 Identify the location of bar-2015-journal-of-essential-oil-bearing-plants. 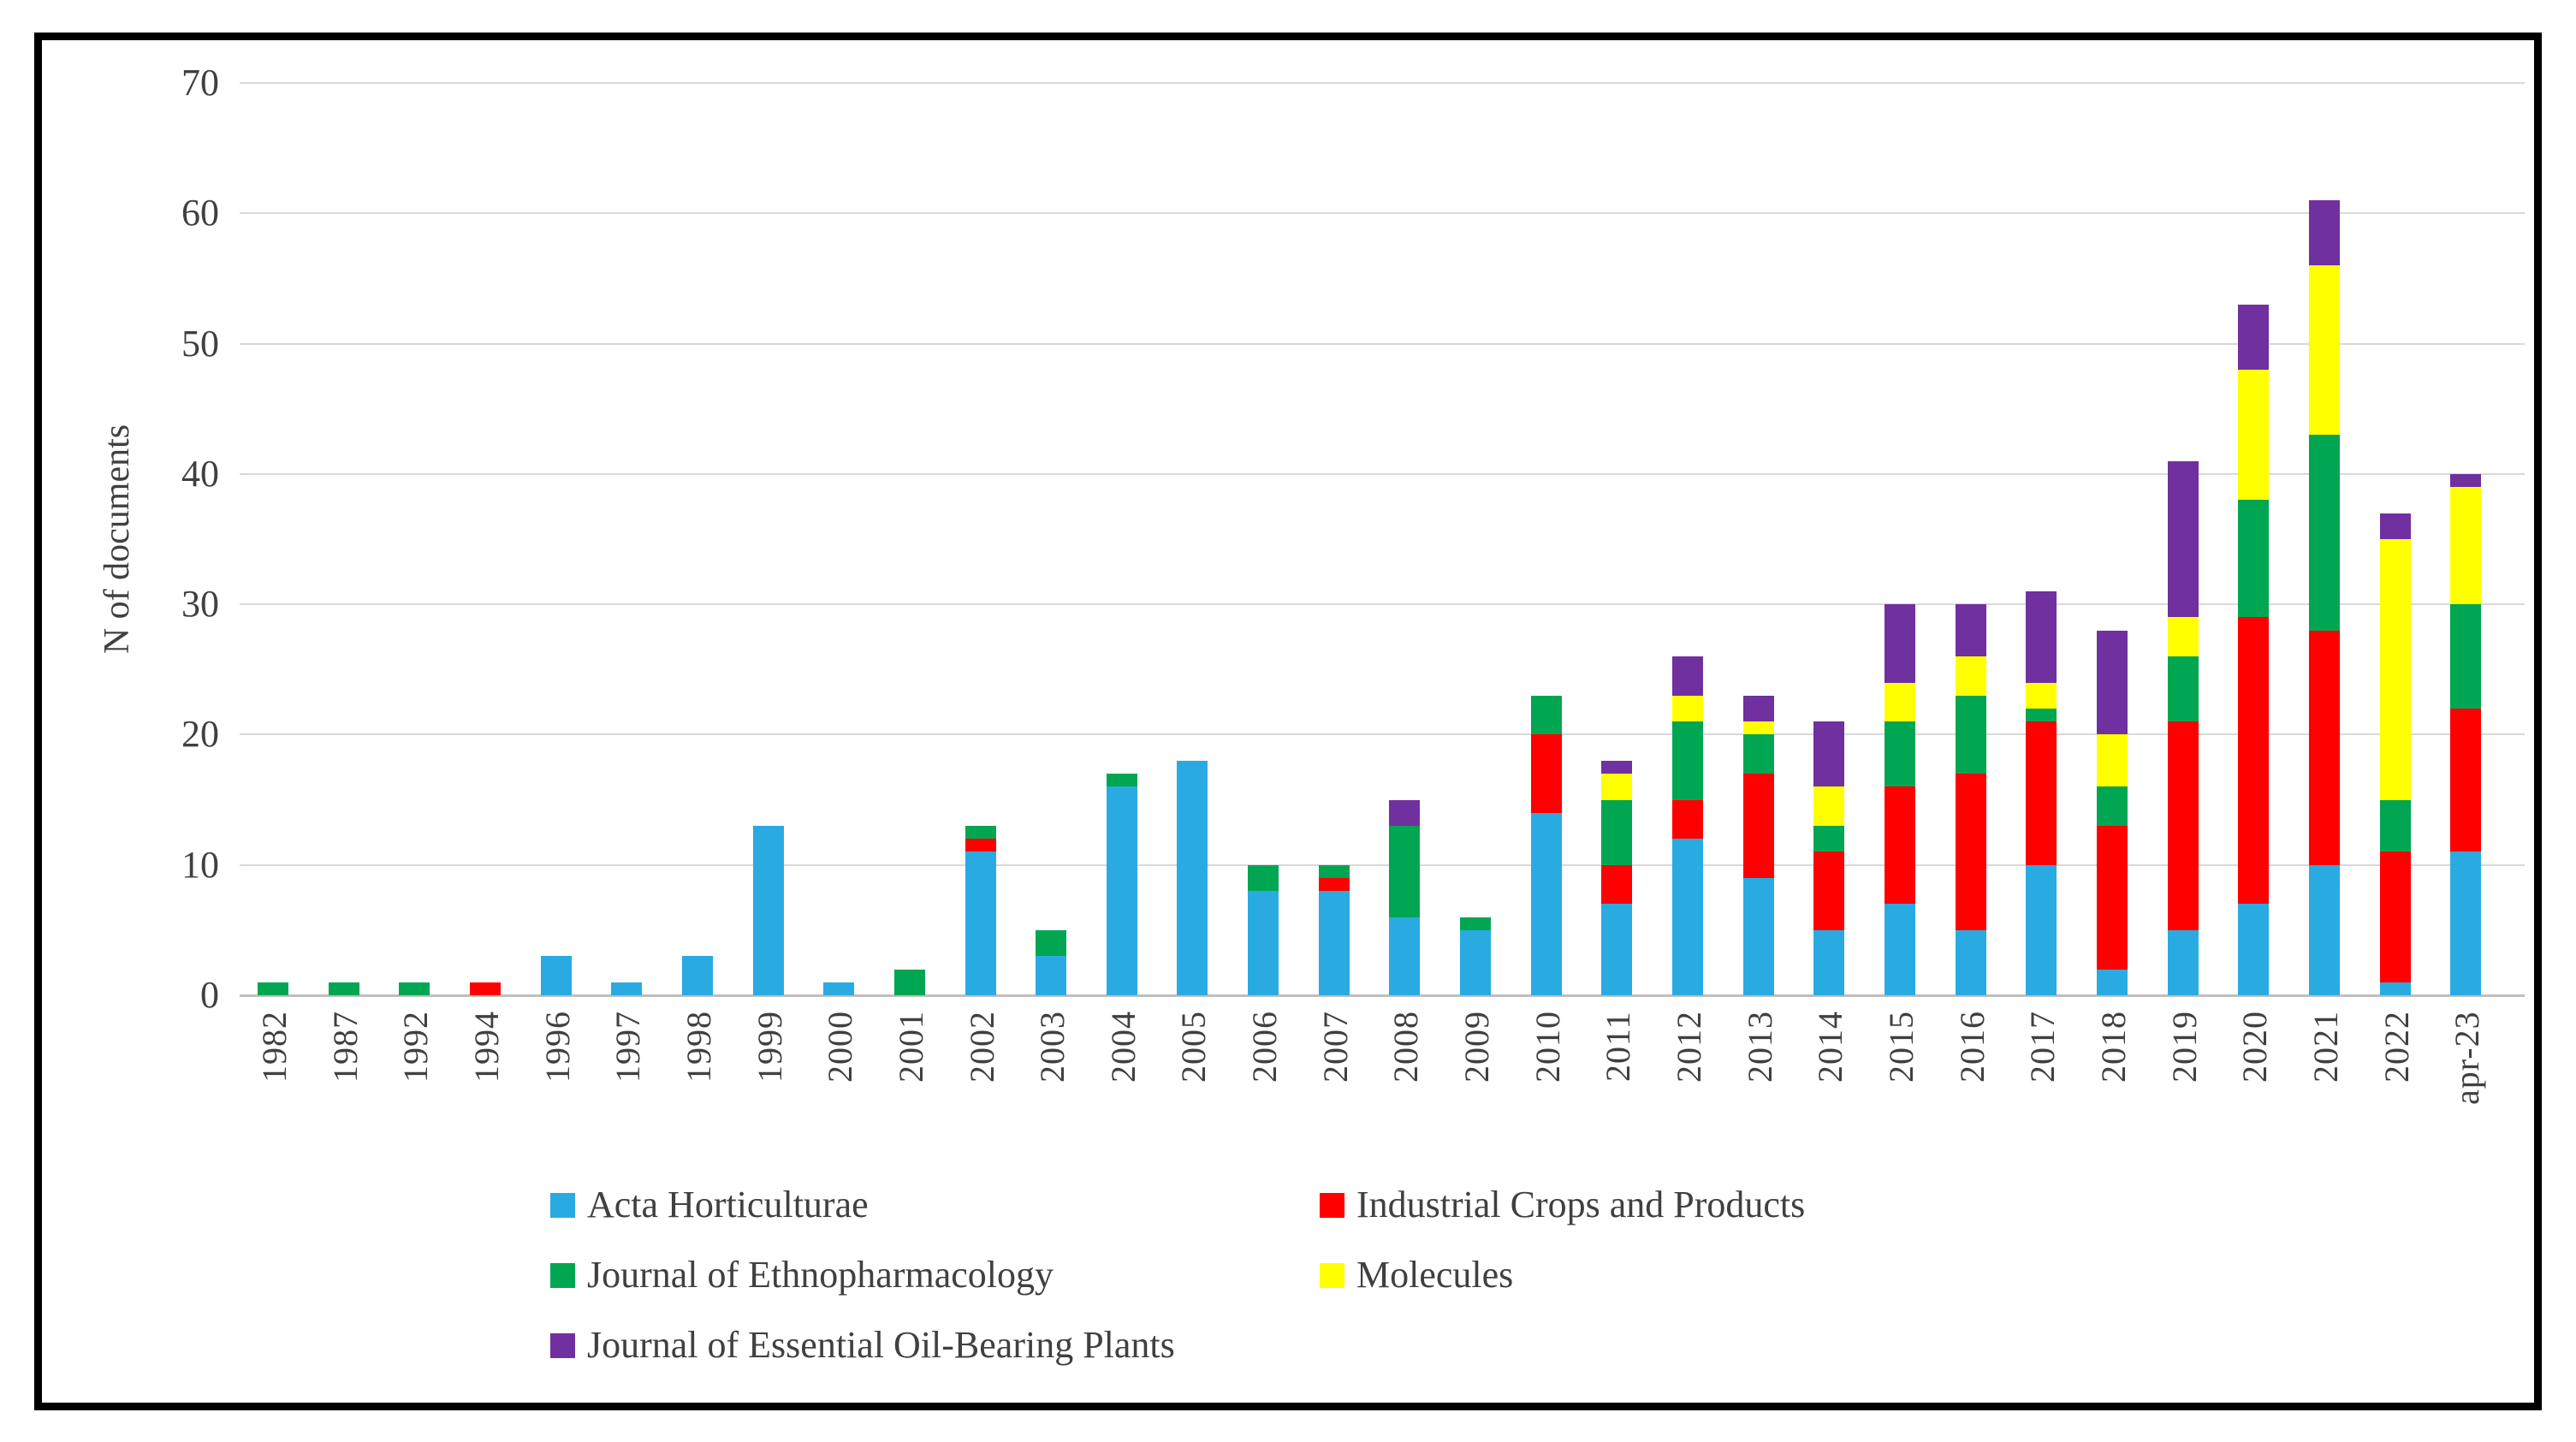
(1900, 643).